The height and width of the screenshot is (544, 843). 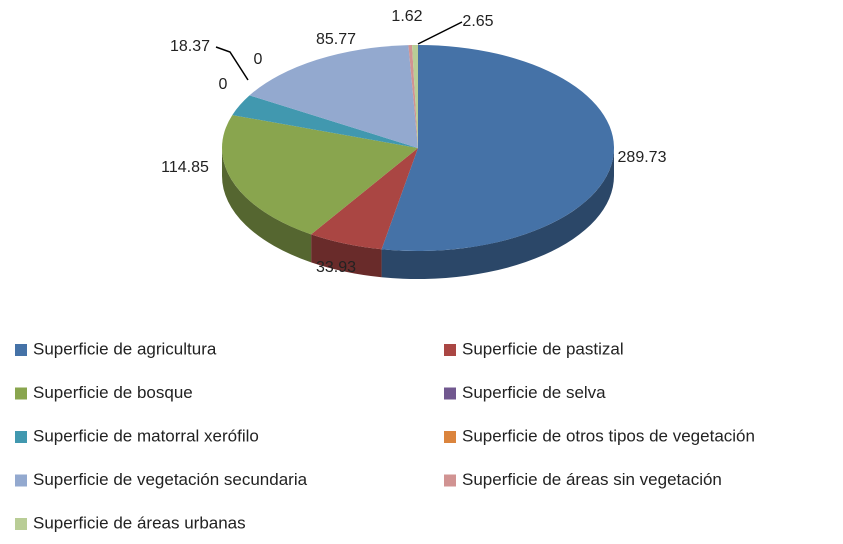 What do you see at coordinates (139, 522) in the screenshot?
I see `legend-label: Superficie de áreas urbanas` at bounding box center [139, 522].